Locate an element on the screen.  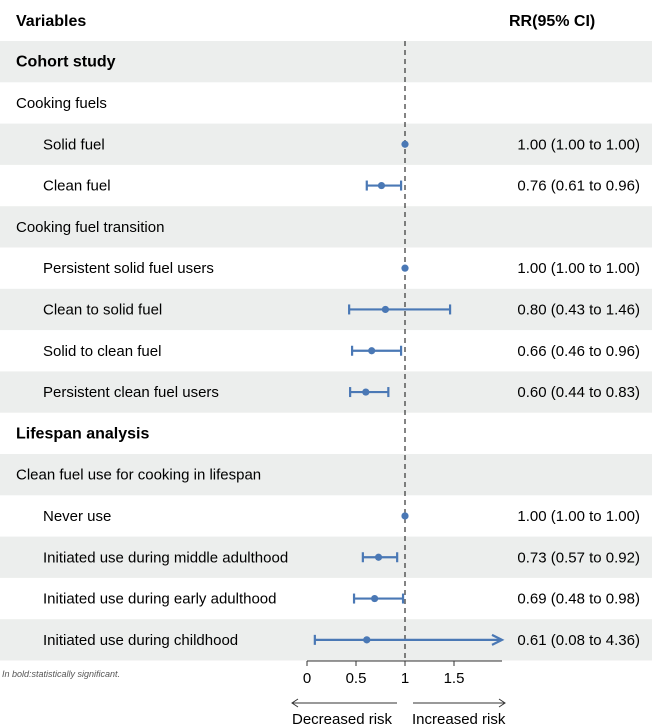
rr-value: 0.76 (0.61 to 0.96) is located at coordinates (578, 186).